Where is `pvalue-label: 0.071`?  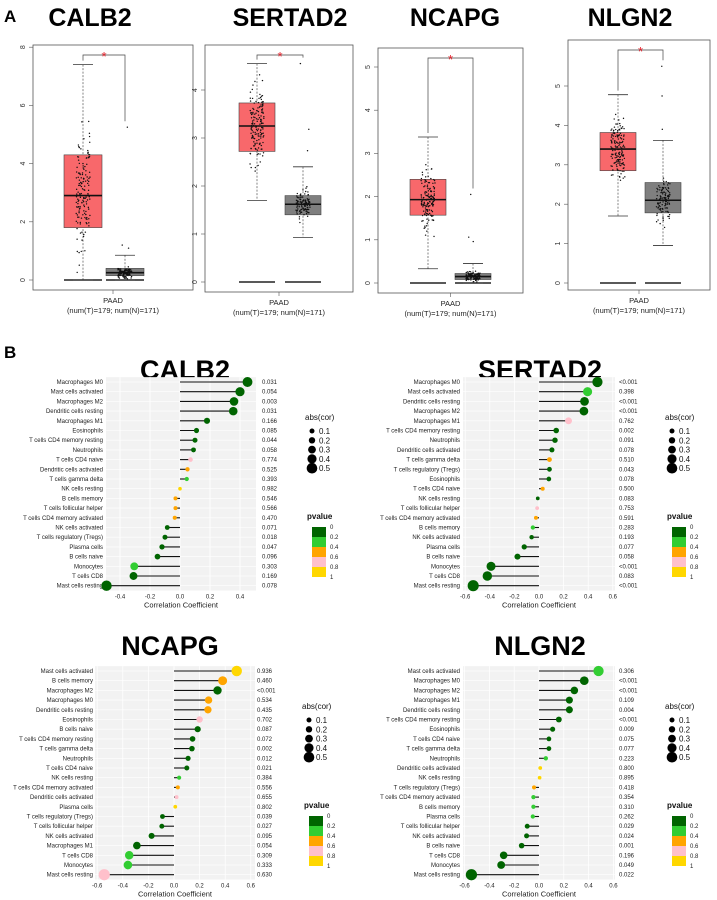 pvalue-label: 0.071 is located at coordinates (270, 529).